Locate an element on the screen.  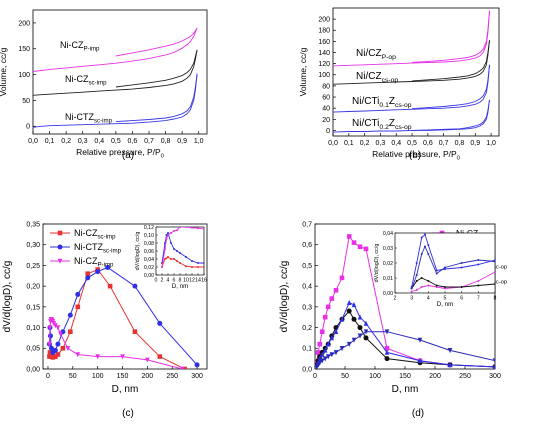
inset-y-tick-label: 0,08 is located at coordinates (149, 244).